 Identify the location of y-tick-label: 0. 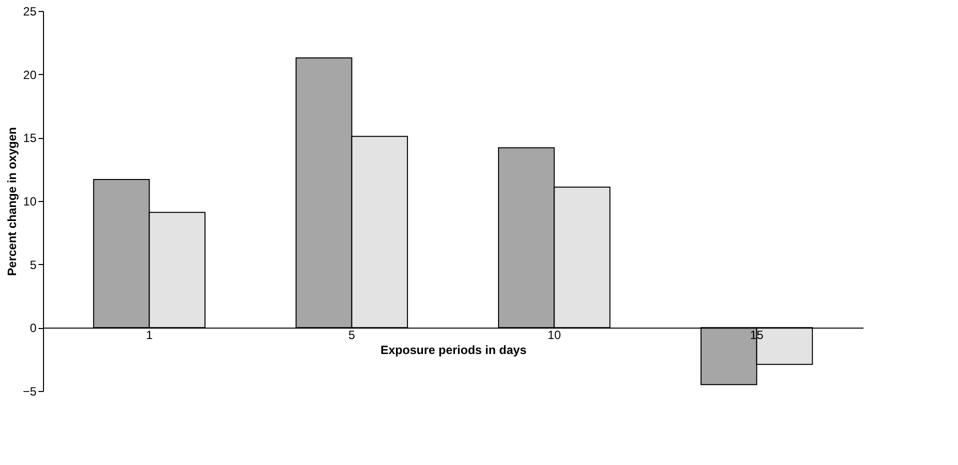
(33, 328).